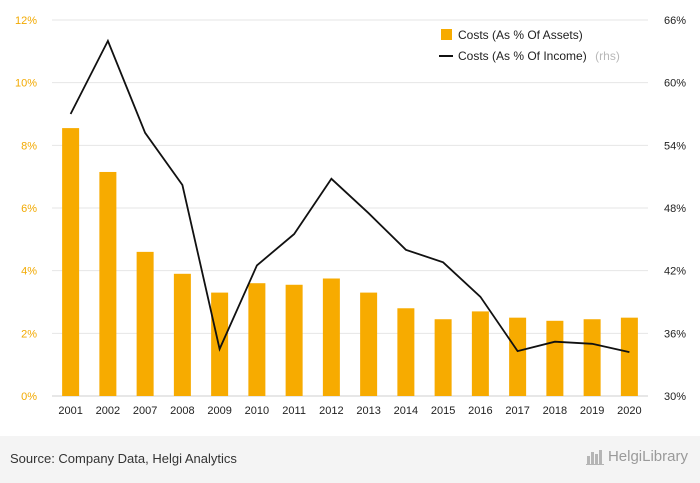 This screenshot has height=483, width=700. I want to click on y-left-tick: 0%, so click(29, 397).